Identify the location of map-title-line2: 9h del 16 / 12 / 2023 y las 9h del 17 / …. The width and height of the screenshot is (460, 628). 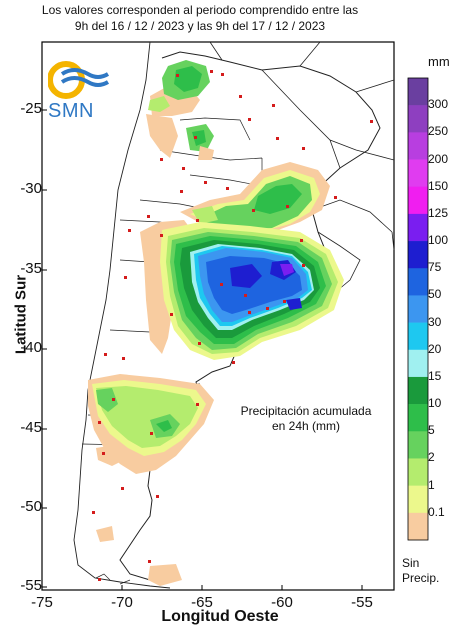
(200, 26).